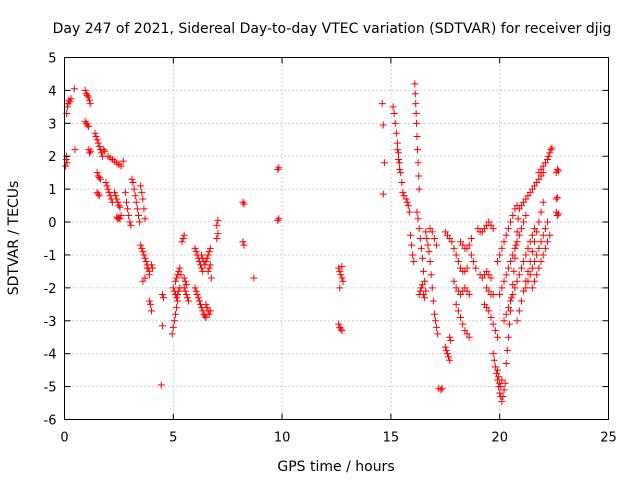 This screenshot has width=640, height=480. Describe the element at coordinates (50, 256) in the screenshot. I see `y-tick-label: -1` at that location.